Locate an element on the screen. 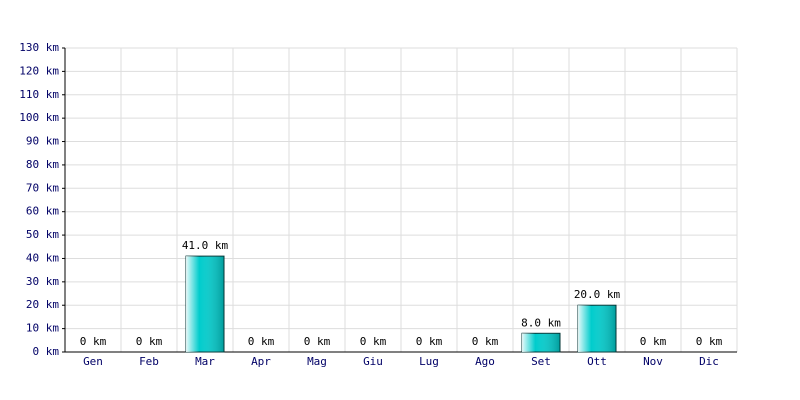 The height and width of the screenshot is (400, 800). x-tick-label: Ott is located at coordinates (597, 361).